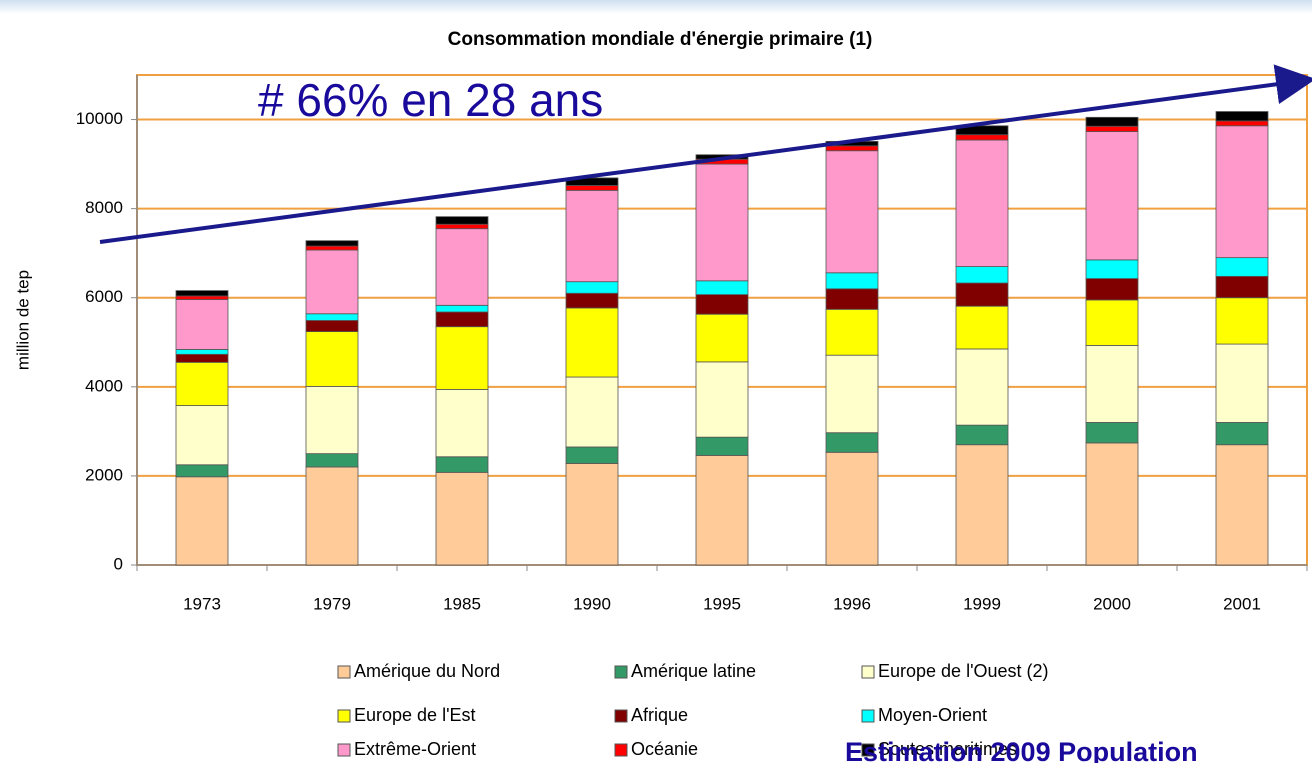 This screenshot has height=768, width=1312. Describe the element at coordinates (462, 603) in the screenshot. I see `x-tick-label: 1985` at that location.